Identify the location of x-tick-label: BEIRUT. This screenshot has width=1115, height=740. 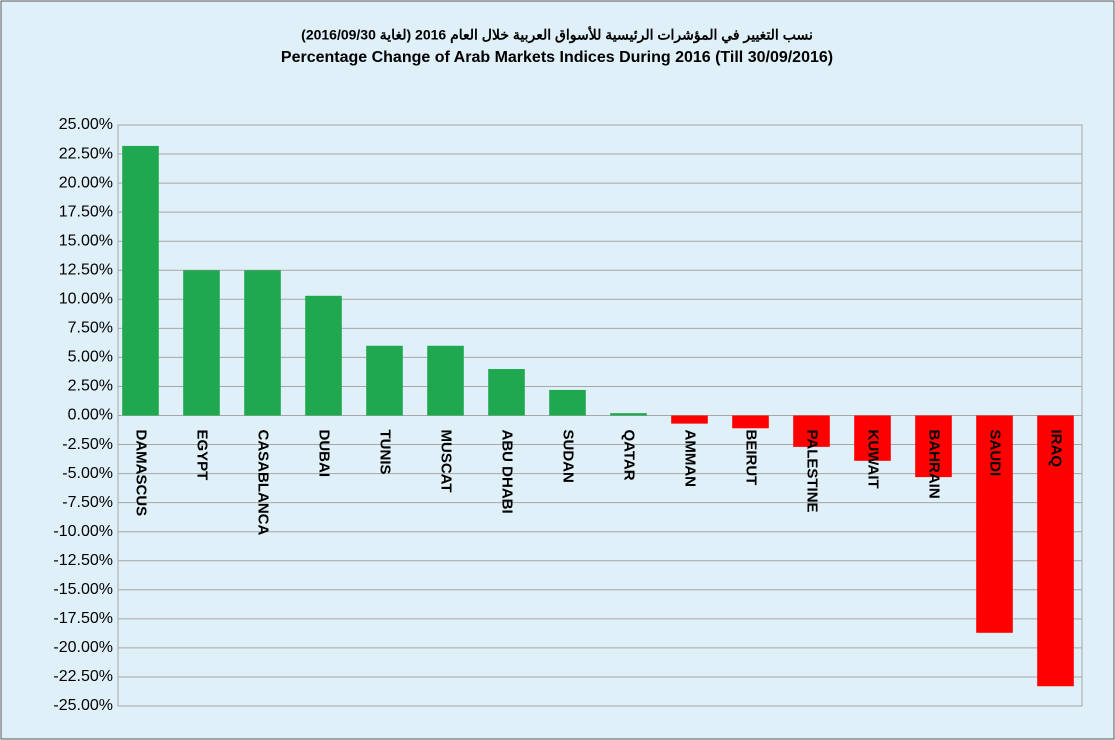
(751, 458).